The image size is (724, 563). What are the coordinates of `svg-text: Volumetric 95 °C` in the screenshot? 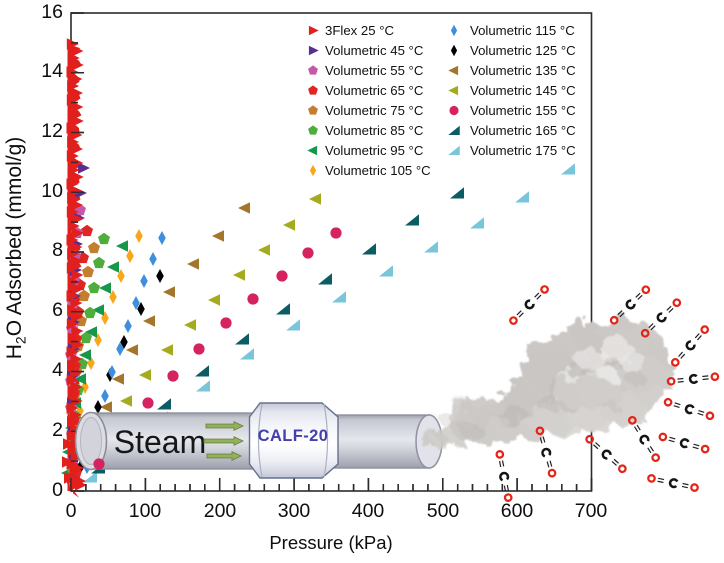 It's located at (374, 150).